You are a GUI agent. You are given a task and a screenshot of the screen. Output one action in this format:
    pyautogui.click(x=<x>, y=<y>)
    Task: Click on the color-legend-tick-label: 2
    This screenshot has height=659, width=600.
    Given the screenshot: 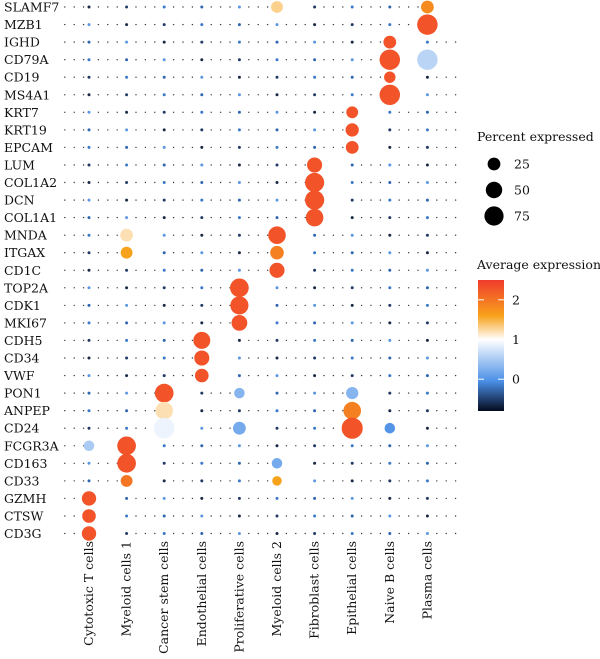 What is the action you would take?
    pyautogui.click(x=516, y=299)
    